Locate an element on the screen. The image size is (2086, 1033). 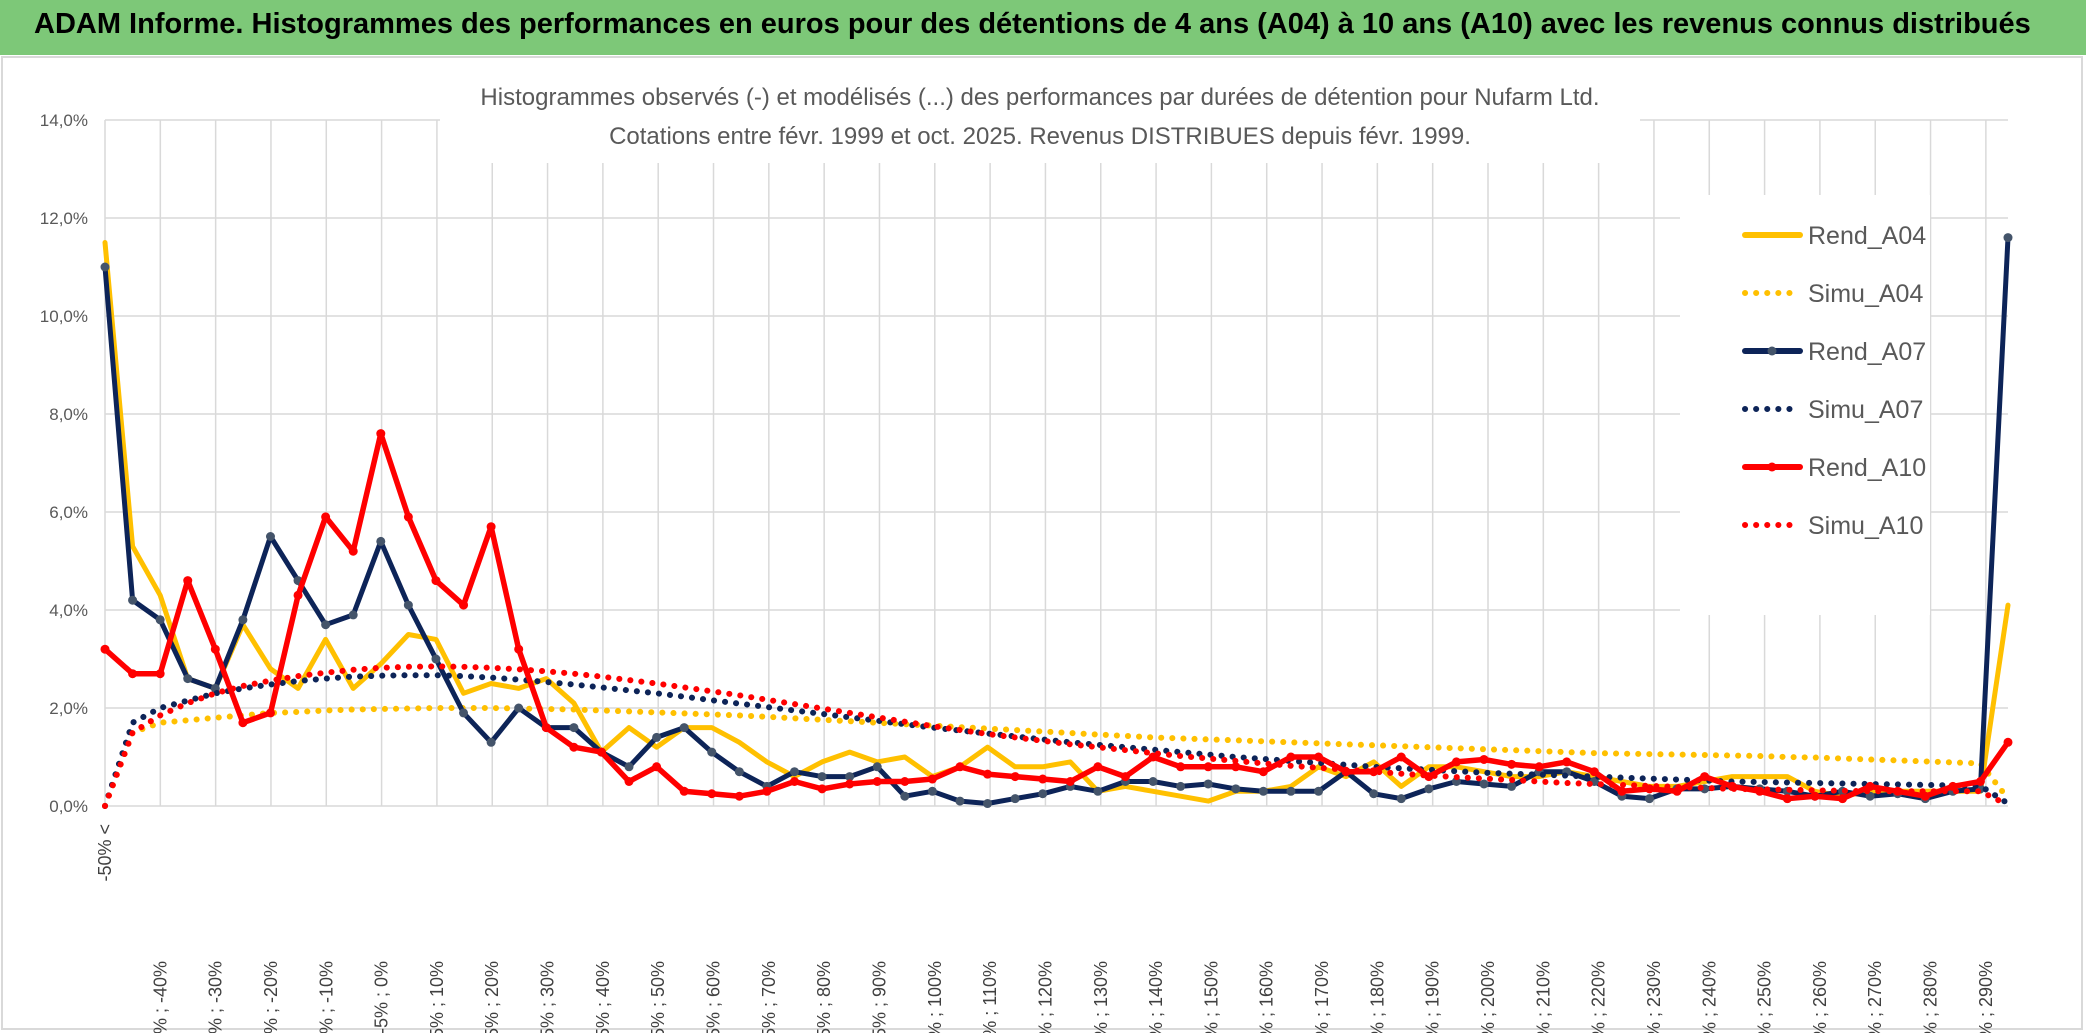
x-tick-label: [ 165% ; 170% is located at coordinates (1322, 997).